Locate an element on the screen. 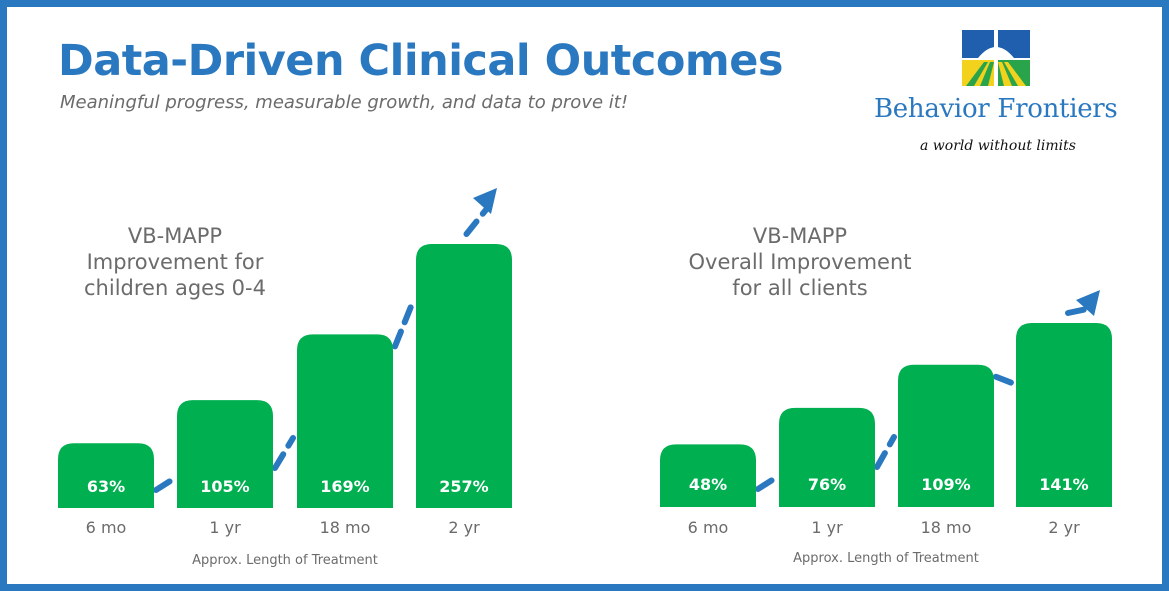 This screenshot has width=1169, height=591. chart-title-line: Improvement for is located at coordinates (175, 262).